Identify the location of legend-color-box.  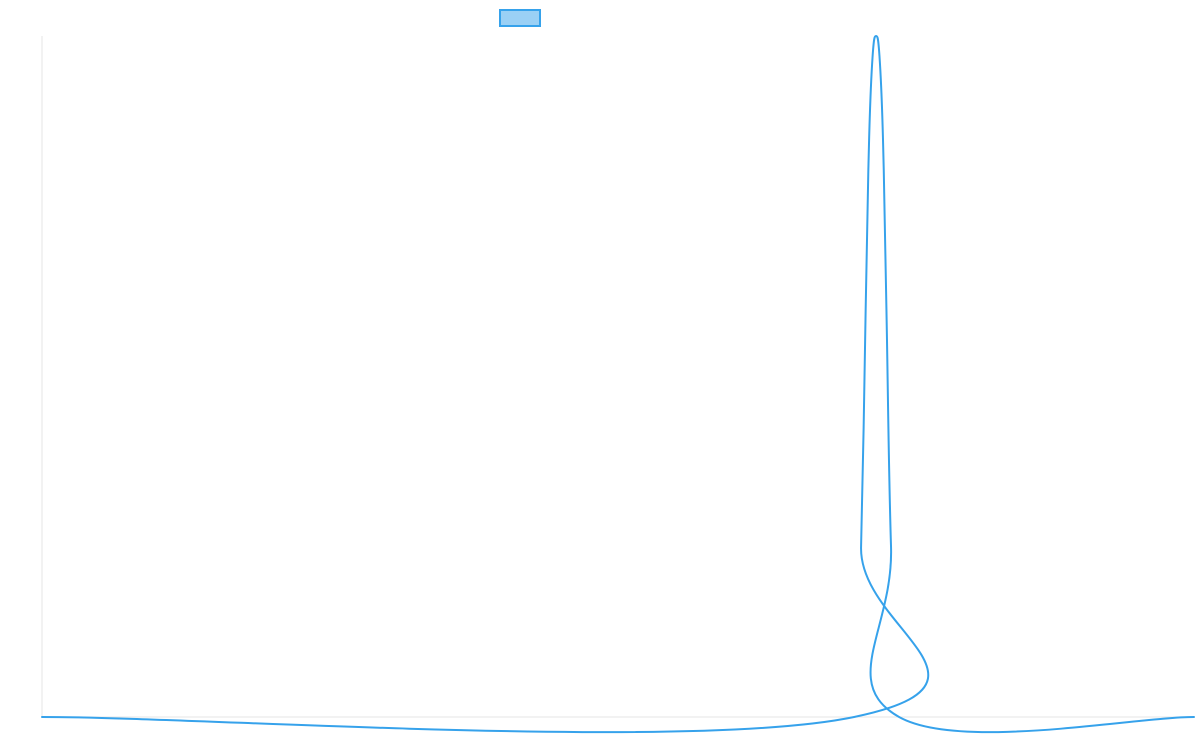
(520, 18).